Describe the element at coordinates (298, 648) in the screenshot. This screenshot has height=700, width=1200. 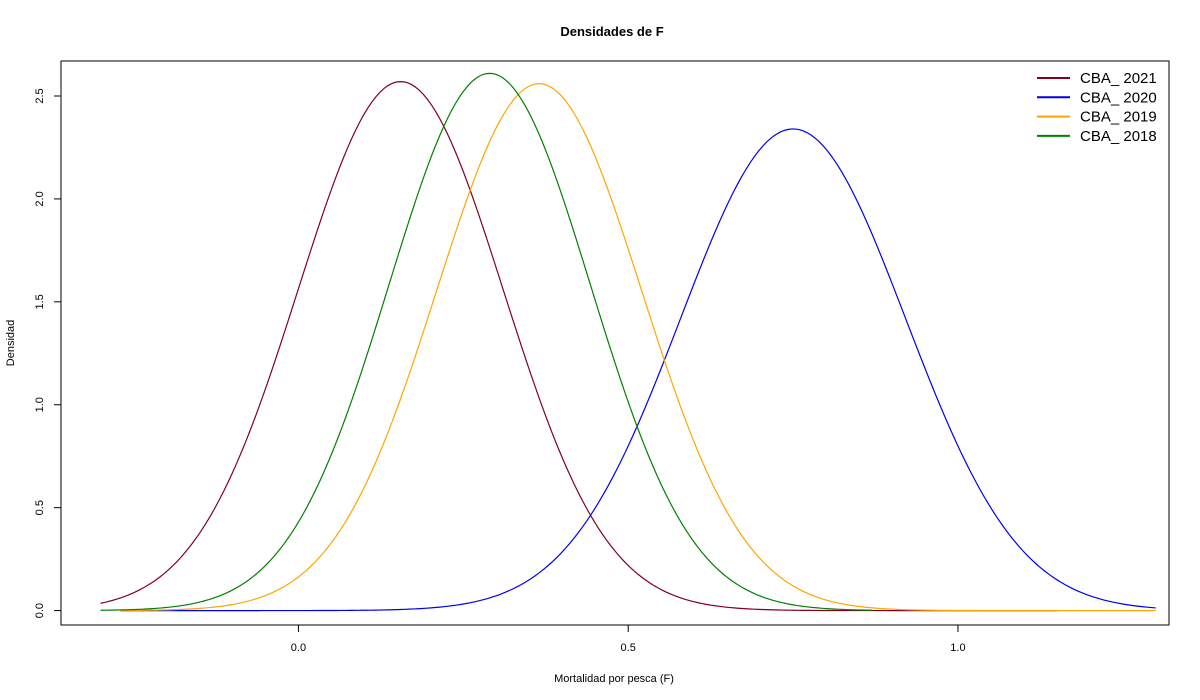
I see `x-tick-label: 0.0` at that location.